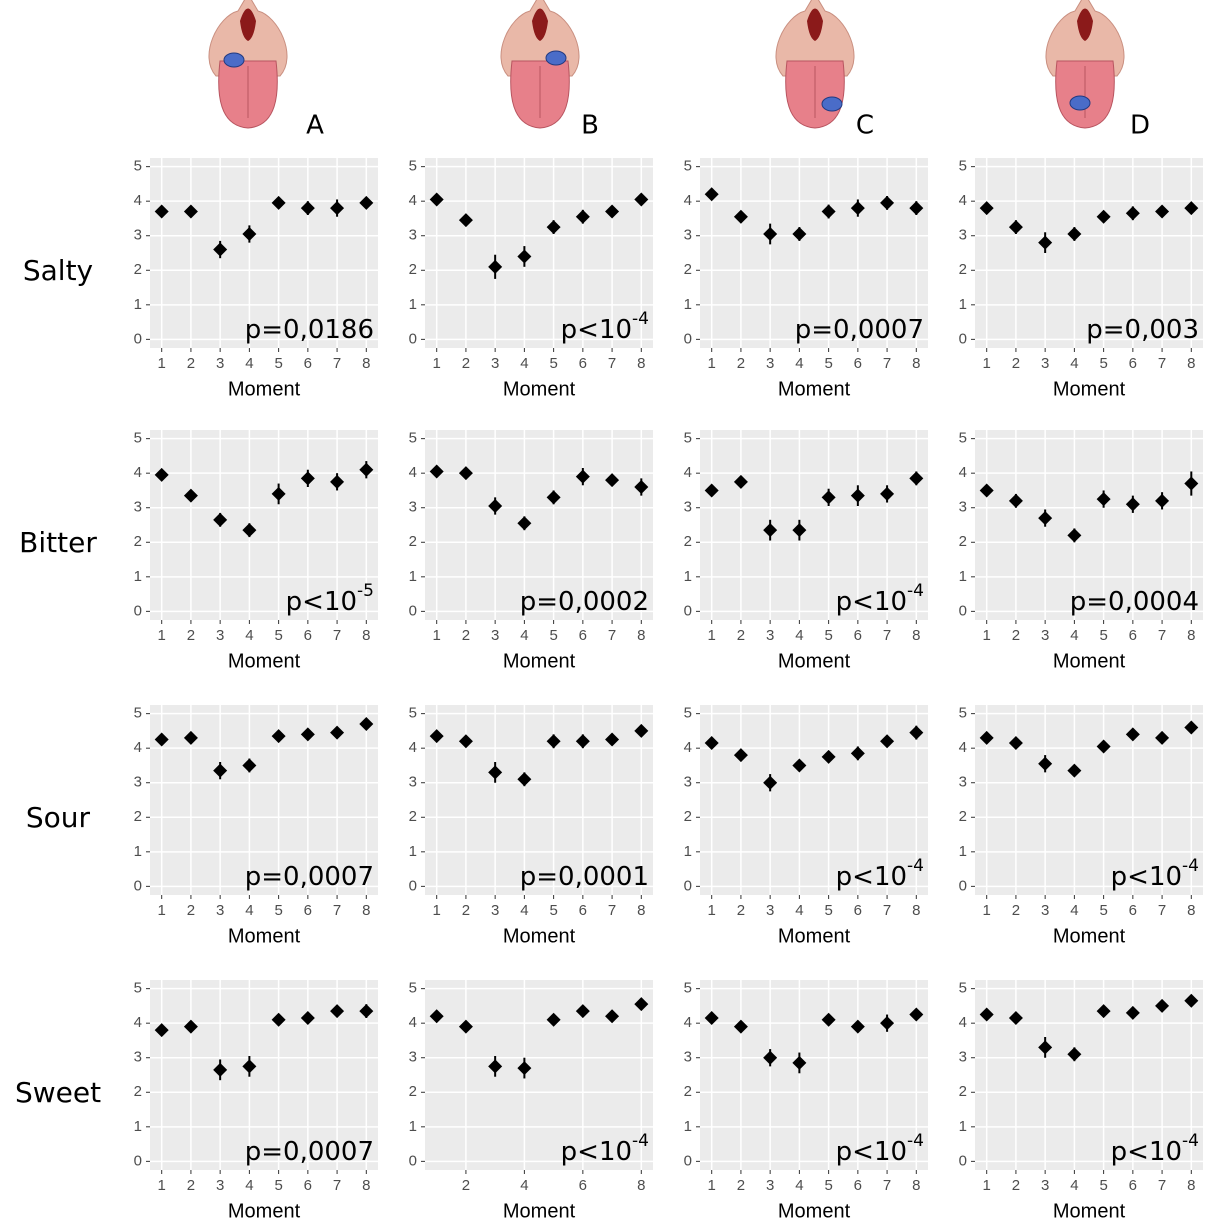  What do you see at coordinates (531, 1101) in the screenshot?
I see `panel: 0 1 2 3 4 5 2 4 6 8 Moment p<10-4` at bounding box center [531, 1101].